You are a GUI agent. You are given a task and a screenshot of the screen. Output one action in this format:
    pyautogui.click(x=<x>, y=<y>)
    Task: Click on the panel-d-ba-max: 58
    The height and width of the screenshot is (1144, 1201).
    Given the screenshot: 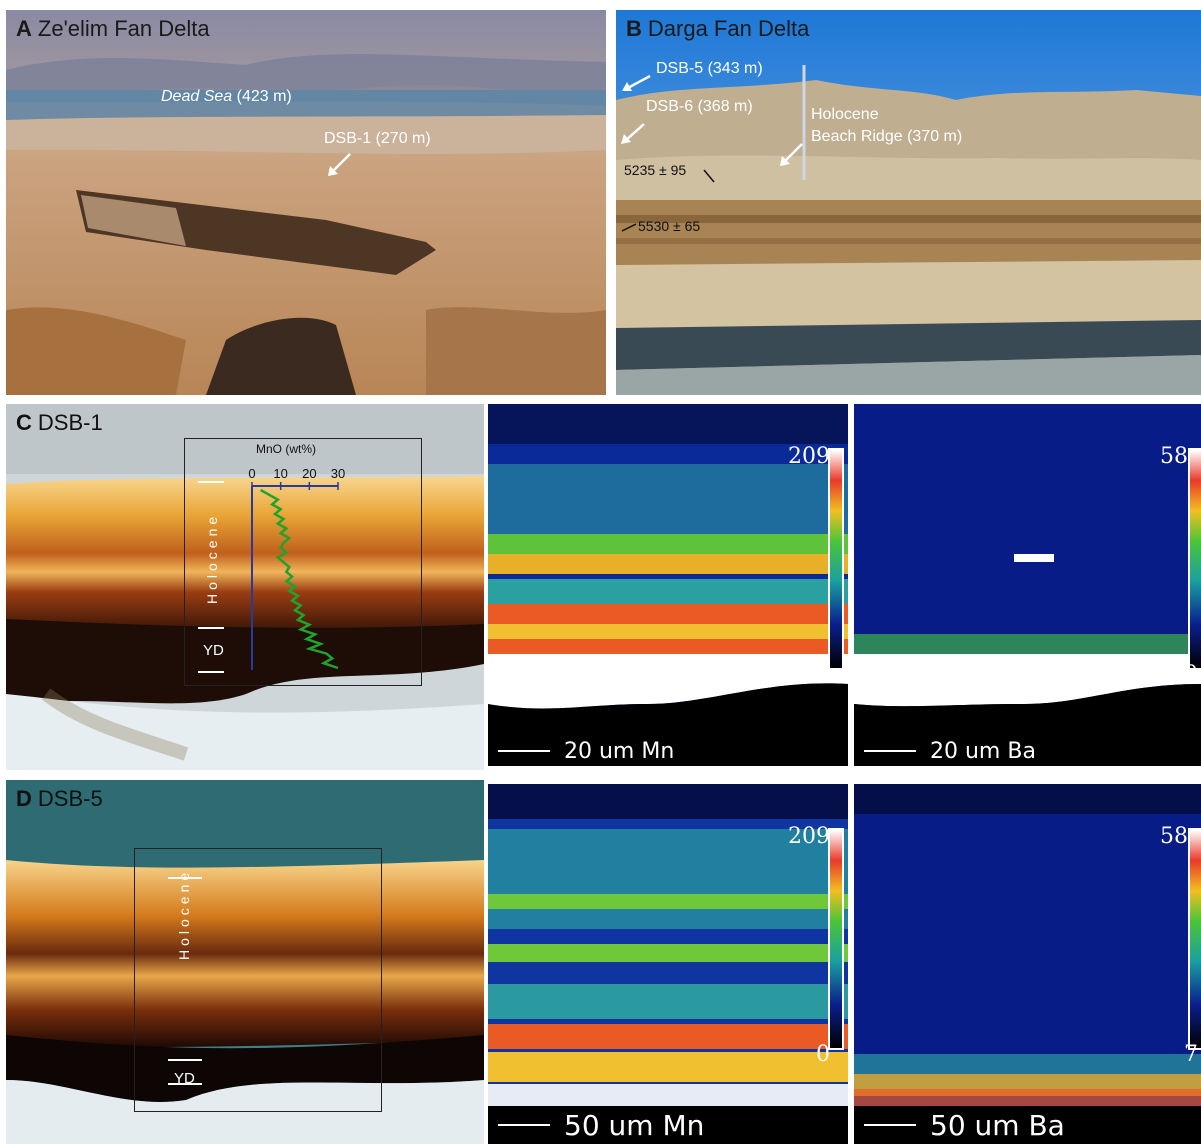 What is the action you would take?
    pyautogui.click(x=1174, y=836)
    